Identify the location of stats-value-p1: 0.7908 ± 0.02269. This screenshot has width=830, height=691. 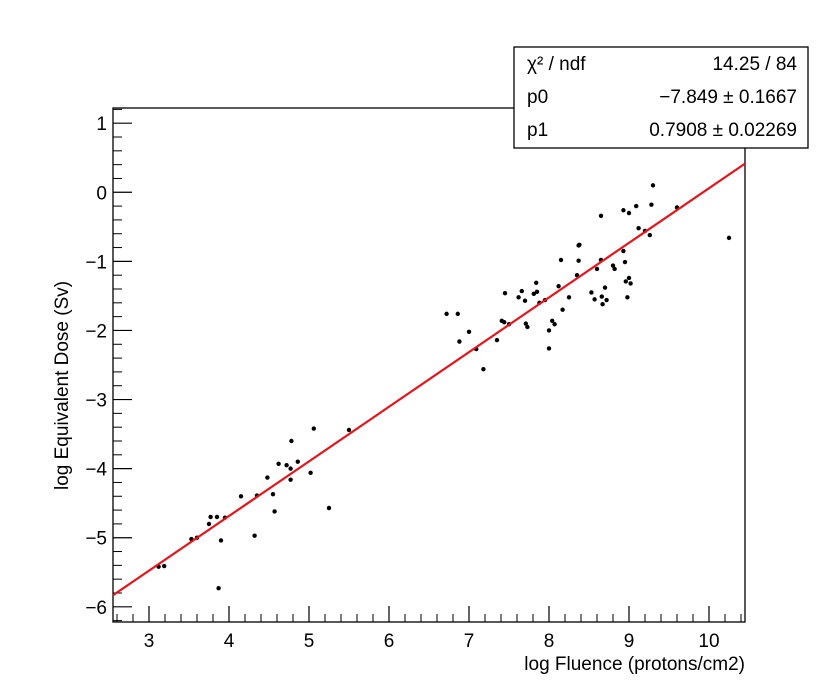
(723, 130).